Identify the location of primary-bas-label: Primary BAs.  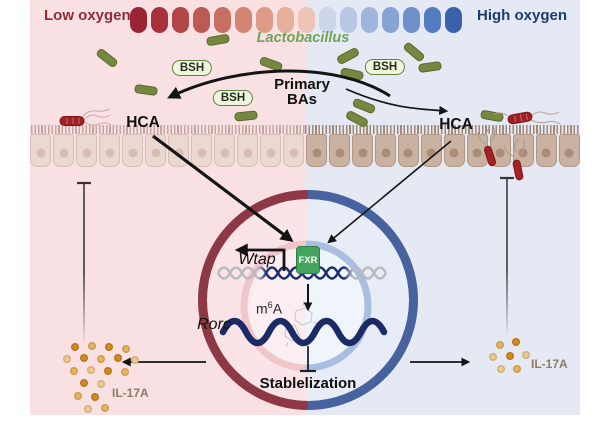
(302, 92).